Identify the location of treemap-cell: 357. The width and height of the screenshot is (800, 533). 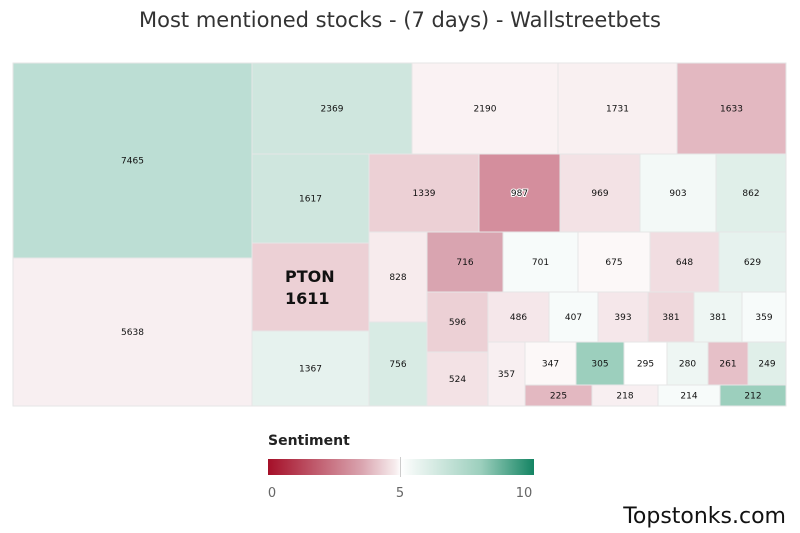
(506, 374).